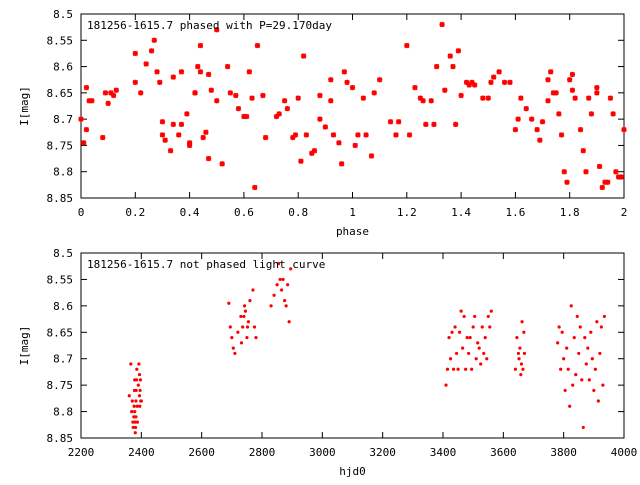  What do you see at coordinates (570, 212) in the screenshot?
I see `phased-x-tick-label: 1.8` at bounding box center [570, 212].